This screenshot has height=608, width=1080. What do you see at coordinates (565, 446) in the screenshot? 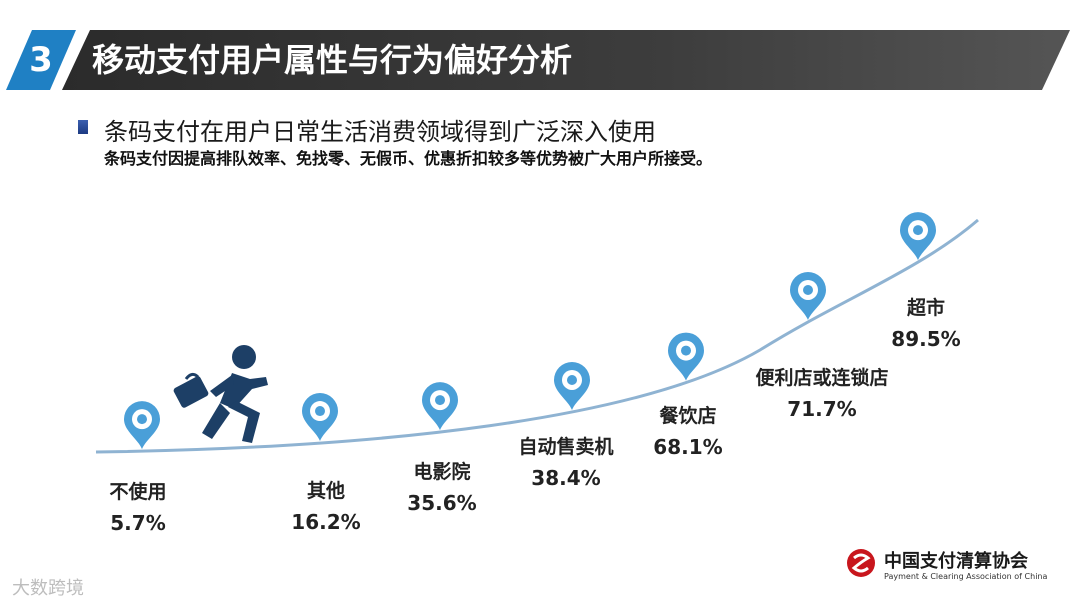
I see `category-label: 自动售卖机` at bounding box center [565, 446].